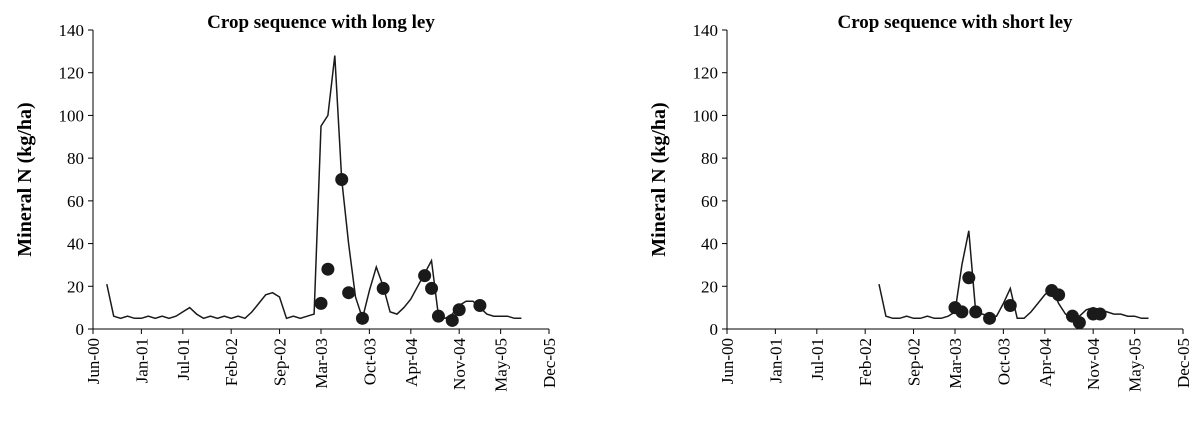 Image resolution: width=1193 pixels, height=421 pixels. What do you see at coordinates (955, 22) in the screenshot?
I see `chart-title: Crop sequence with short ley` at bounding box center [955, 22].